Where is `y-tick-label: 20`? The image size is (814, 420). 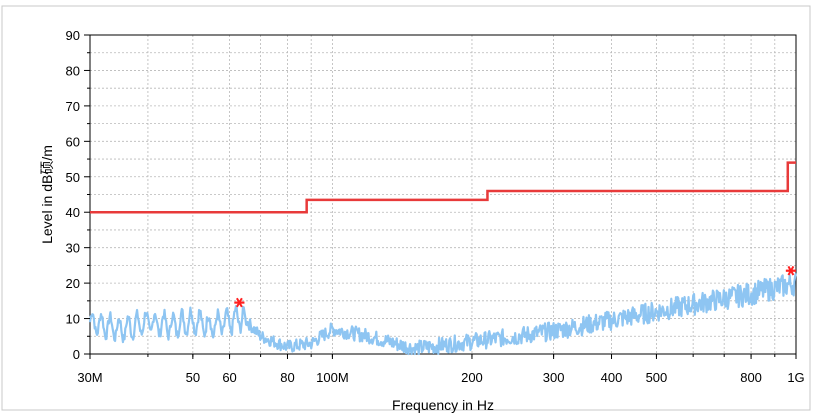
y-tick-label: 20 is located at coordinates (73, 283).